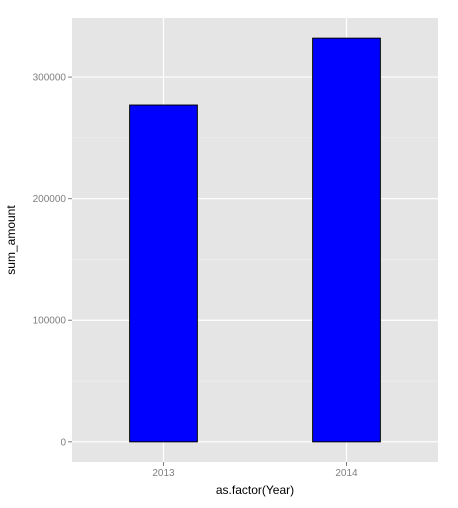  What do you see at coordinates (255, 470) in the screenshot?
I see `x-axis: 2013 2014` at bounding box center [255, 470].